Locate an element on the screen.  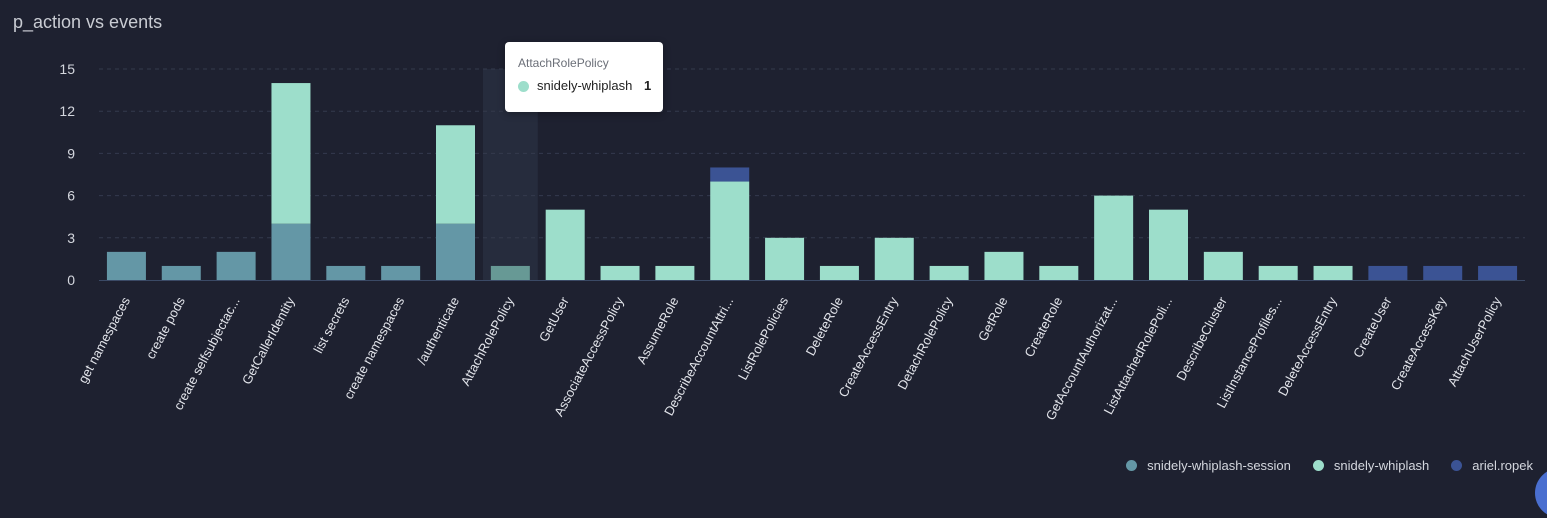
y-tick-label: 0 is located at coordinates (71, 280).